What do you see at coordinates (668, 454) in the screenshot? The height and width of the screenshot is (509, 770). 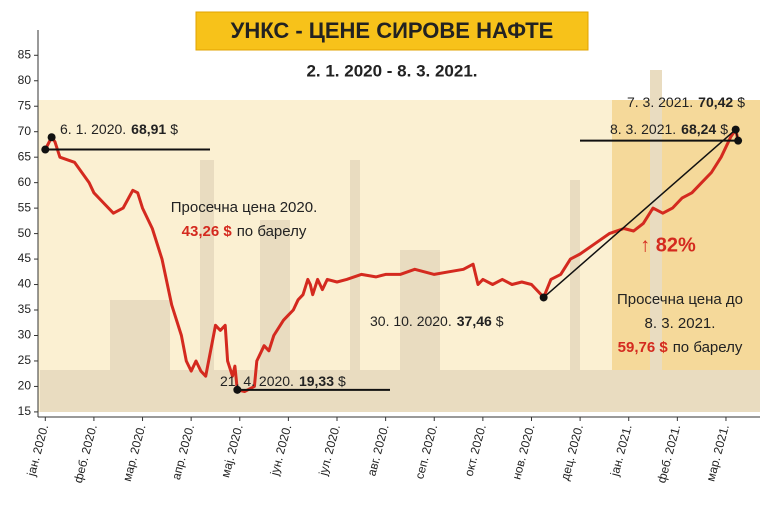 I see `x-tick-label: феб. 2021.` at bounding box center [668, 454].